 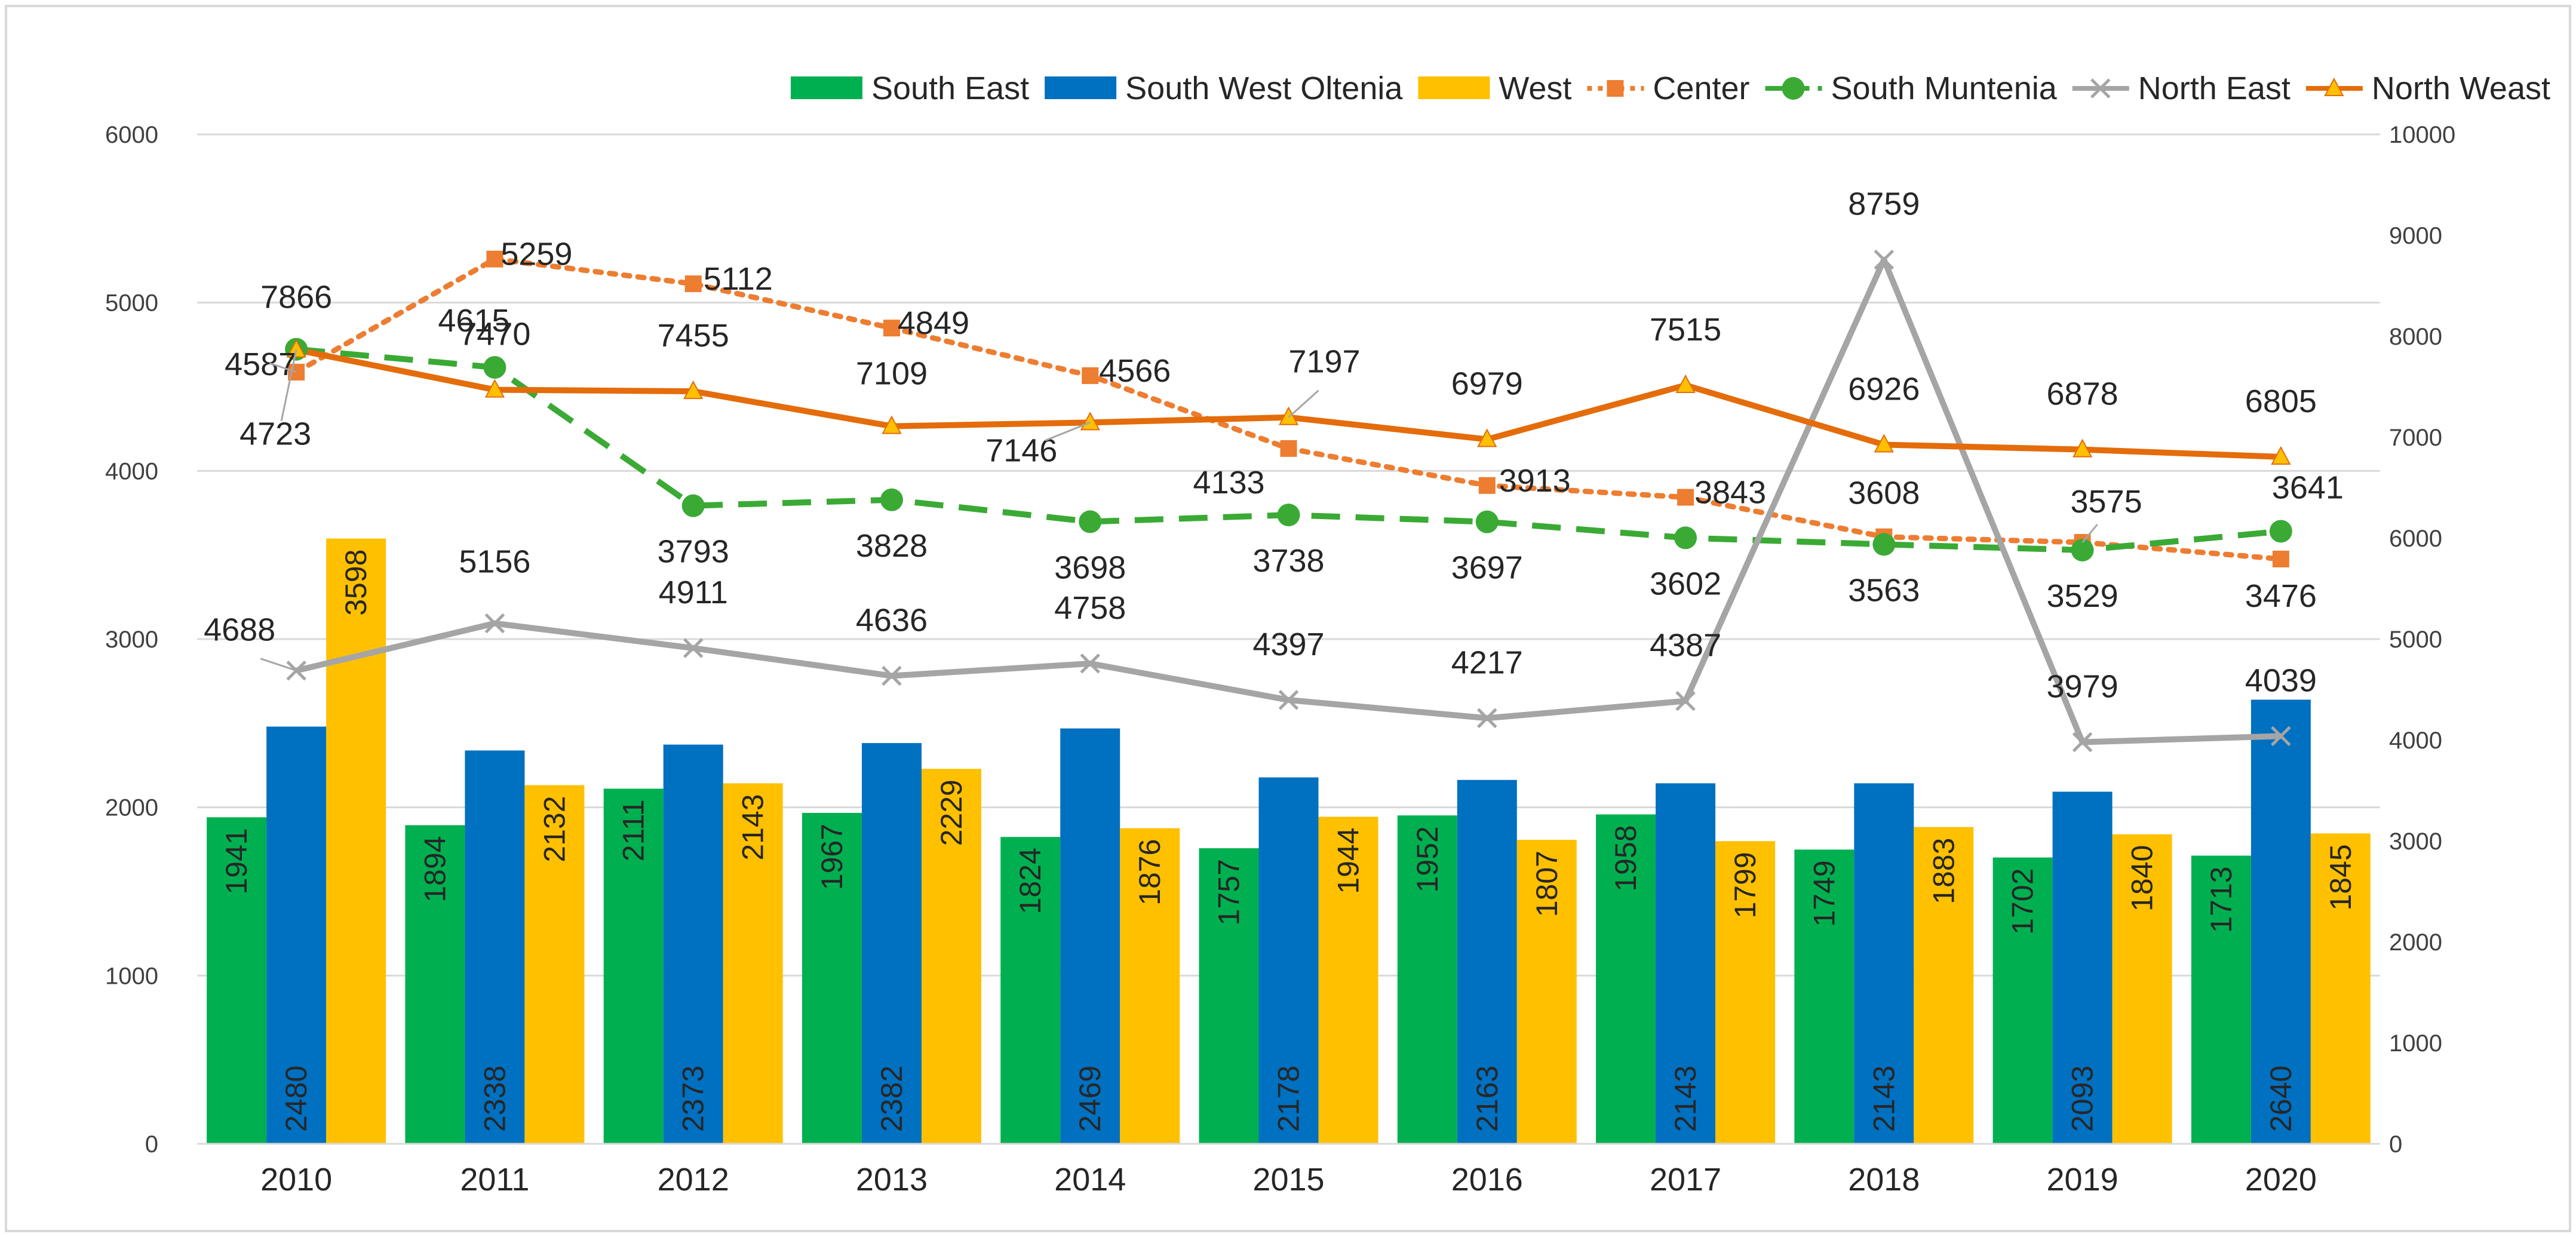 I want to click on legend-label: South East, so click(x=950, y=88).